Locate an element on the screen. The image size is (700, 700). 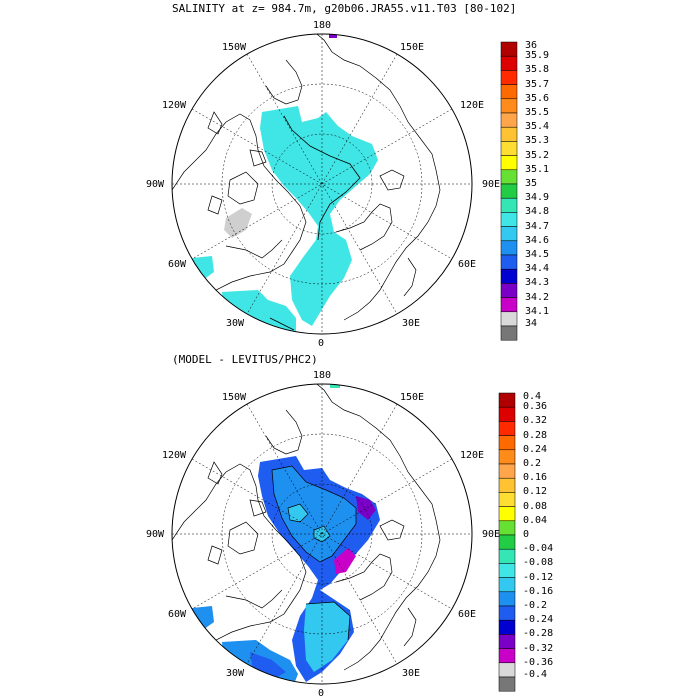
top-colorbar-label: 35.9 is located at coordinates (537, 56).